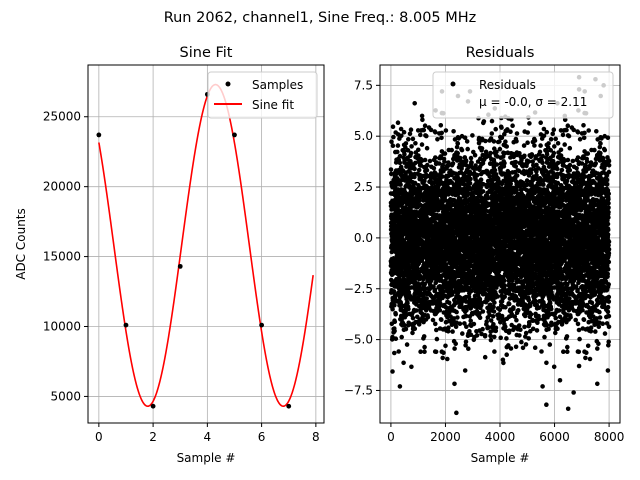 Image resolution: width=640 pixels, height=480 pixels. I want to click on y-tick-label: −2.5, so click(358, 289).